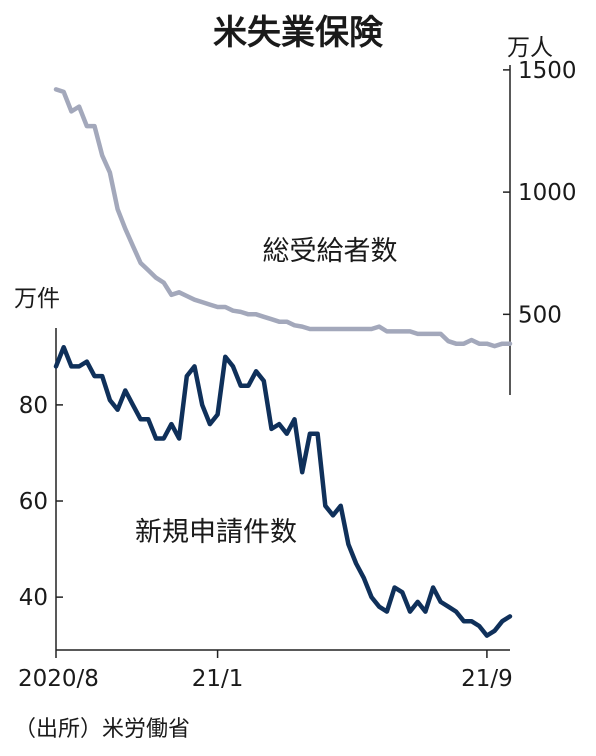 The width and height of the screenshot is (596, 756). Describe the element at coordinates (216, 532) in the screenshot. I see `series-label-new-claims: 新規申請件数` at that location.